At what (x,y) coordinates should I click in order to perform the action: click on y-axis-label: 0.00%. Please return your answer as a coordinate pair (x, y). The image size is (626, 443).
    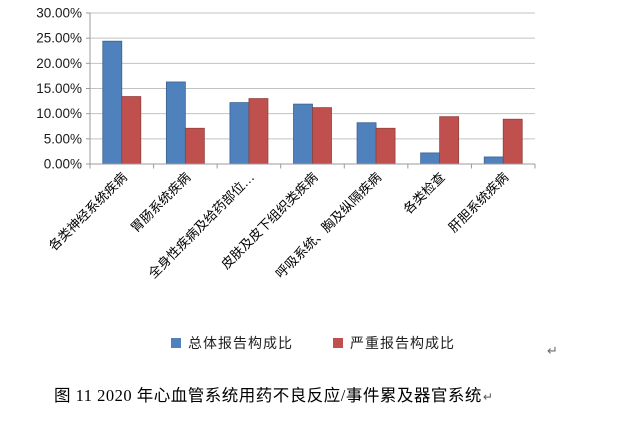
    Looking at the image, I should click on (63, 164).